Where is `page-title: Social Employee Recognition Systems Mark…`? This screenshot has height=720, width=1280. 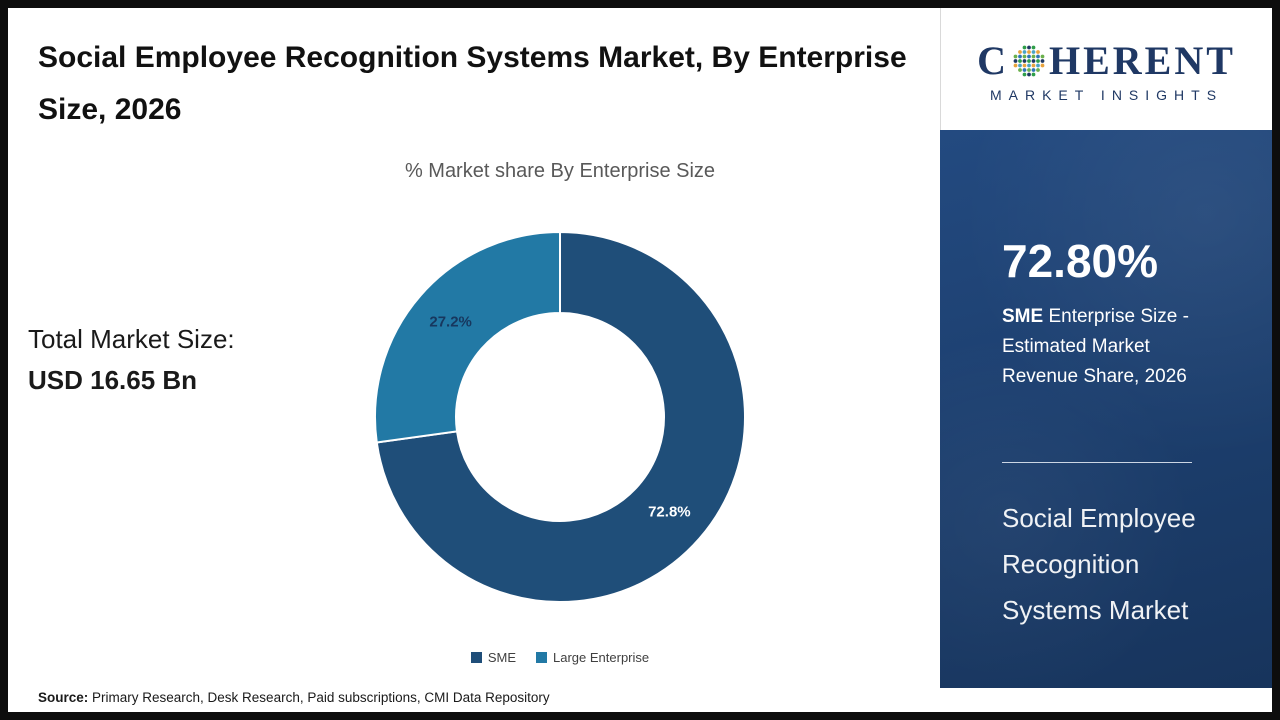 page-title: Social Employee Recognition Systems Mark… is located at coordinates (472, 83).